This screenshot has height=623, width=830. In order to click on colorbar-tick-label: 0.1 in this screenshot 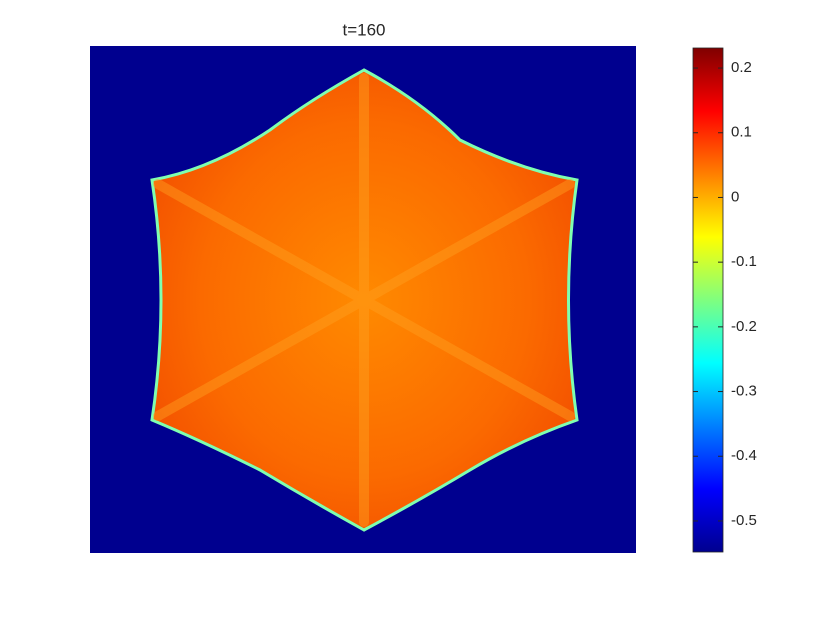, I will do `click(741, 132)`.